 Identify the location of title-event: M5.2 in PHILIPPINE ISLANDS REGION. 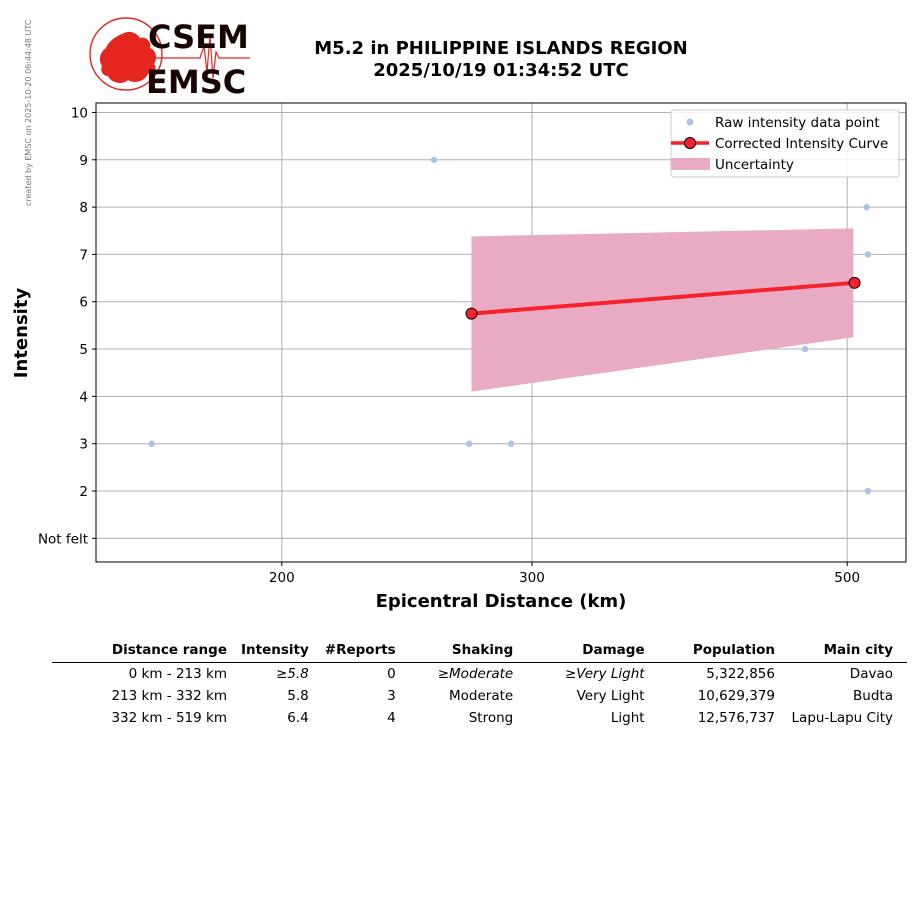
(501, 48).